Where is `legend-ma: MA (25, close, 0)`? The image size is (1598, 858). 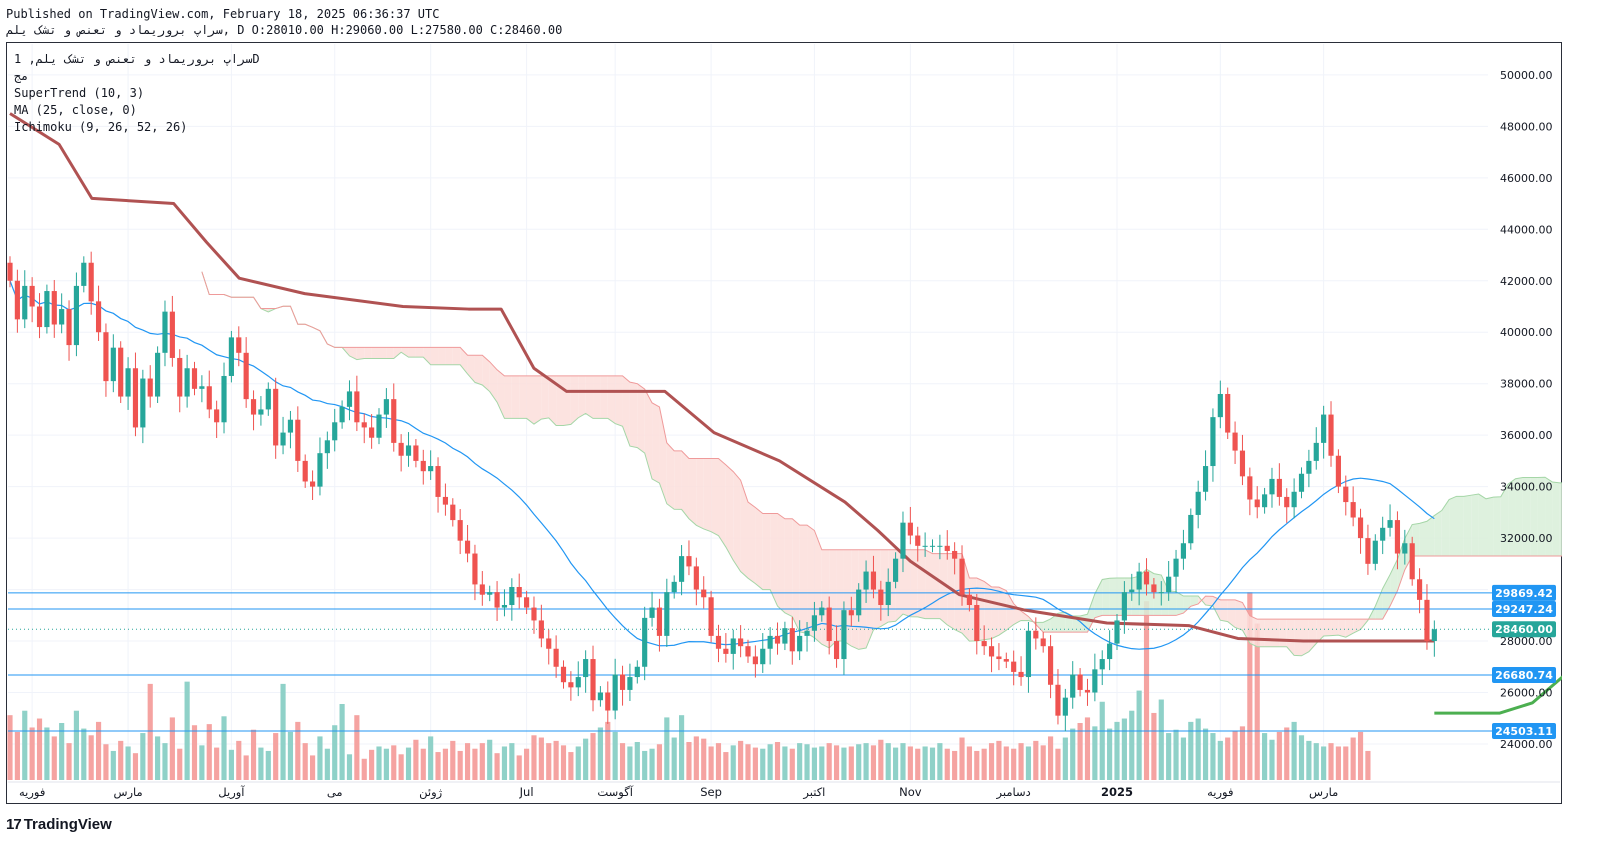
legend-ma: MA (25, close, 0) is located at coordinates (75, 110).